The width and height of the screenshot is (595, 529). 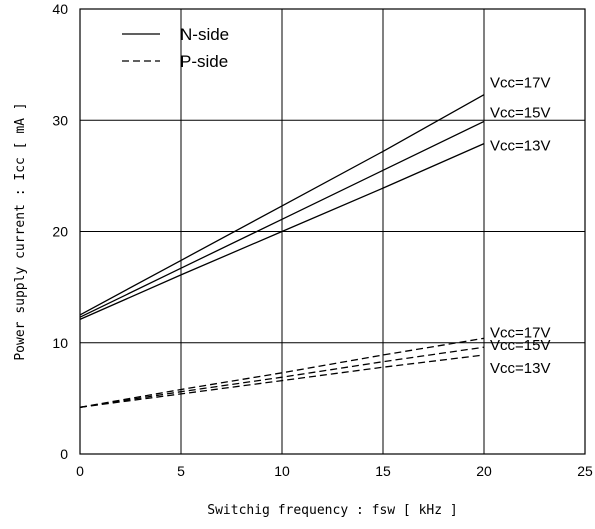 What do you see at coordinates (175, 48) in the screenshot?
I see `legend: N-side P-side` at bounding box center [175, 48].